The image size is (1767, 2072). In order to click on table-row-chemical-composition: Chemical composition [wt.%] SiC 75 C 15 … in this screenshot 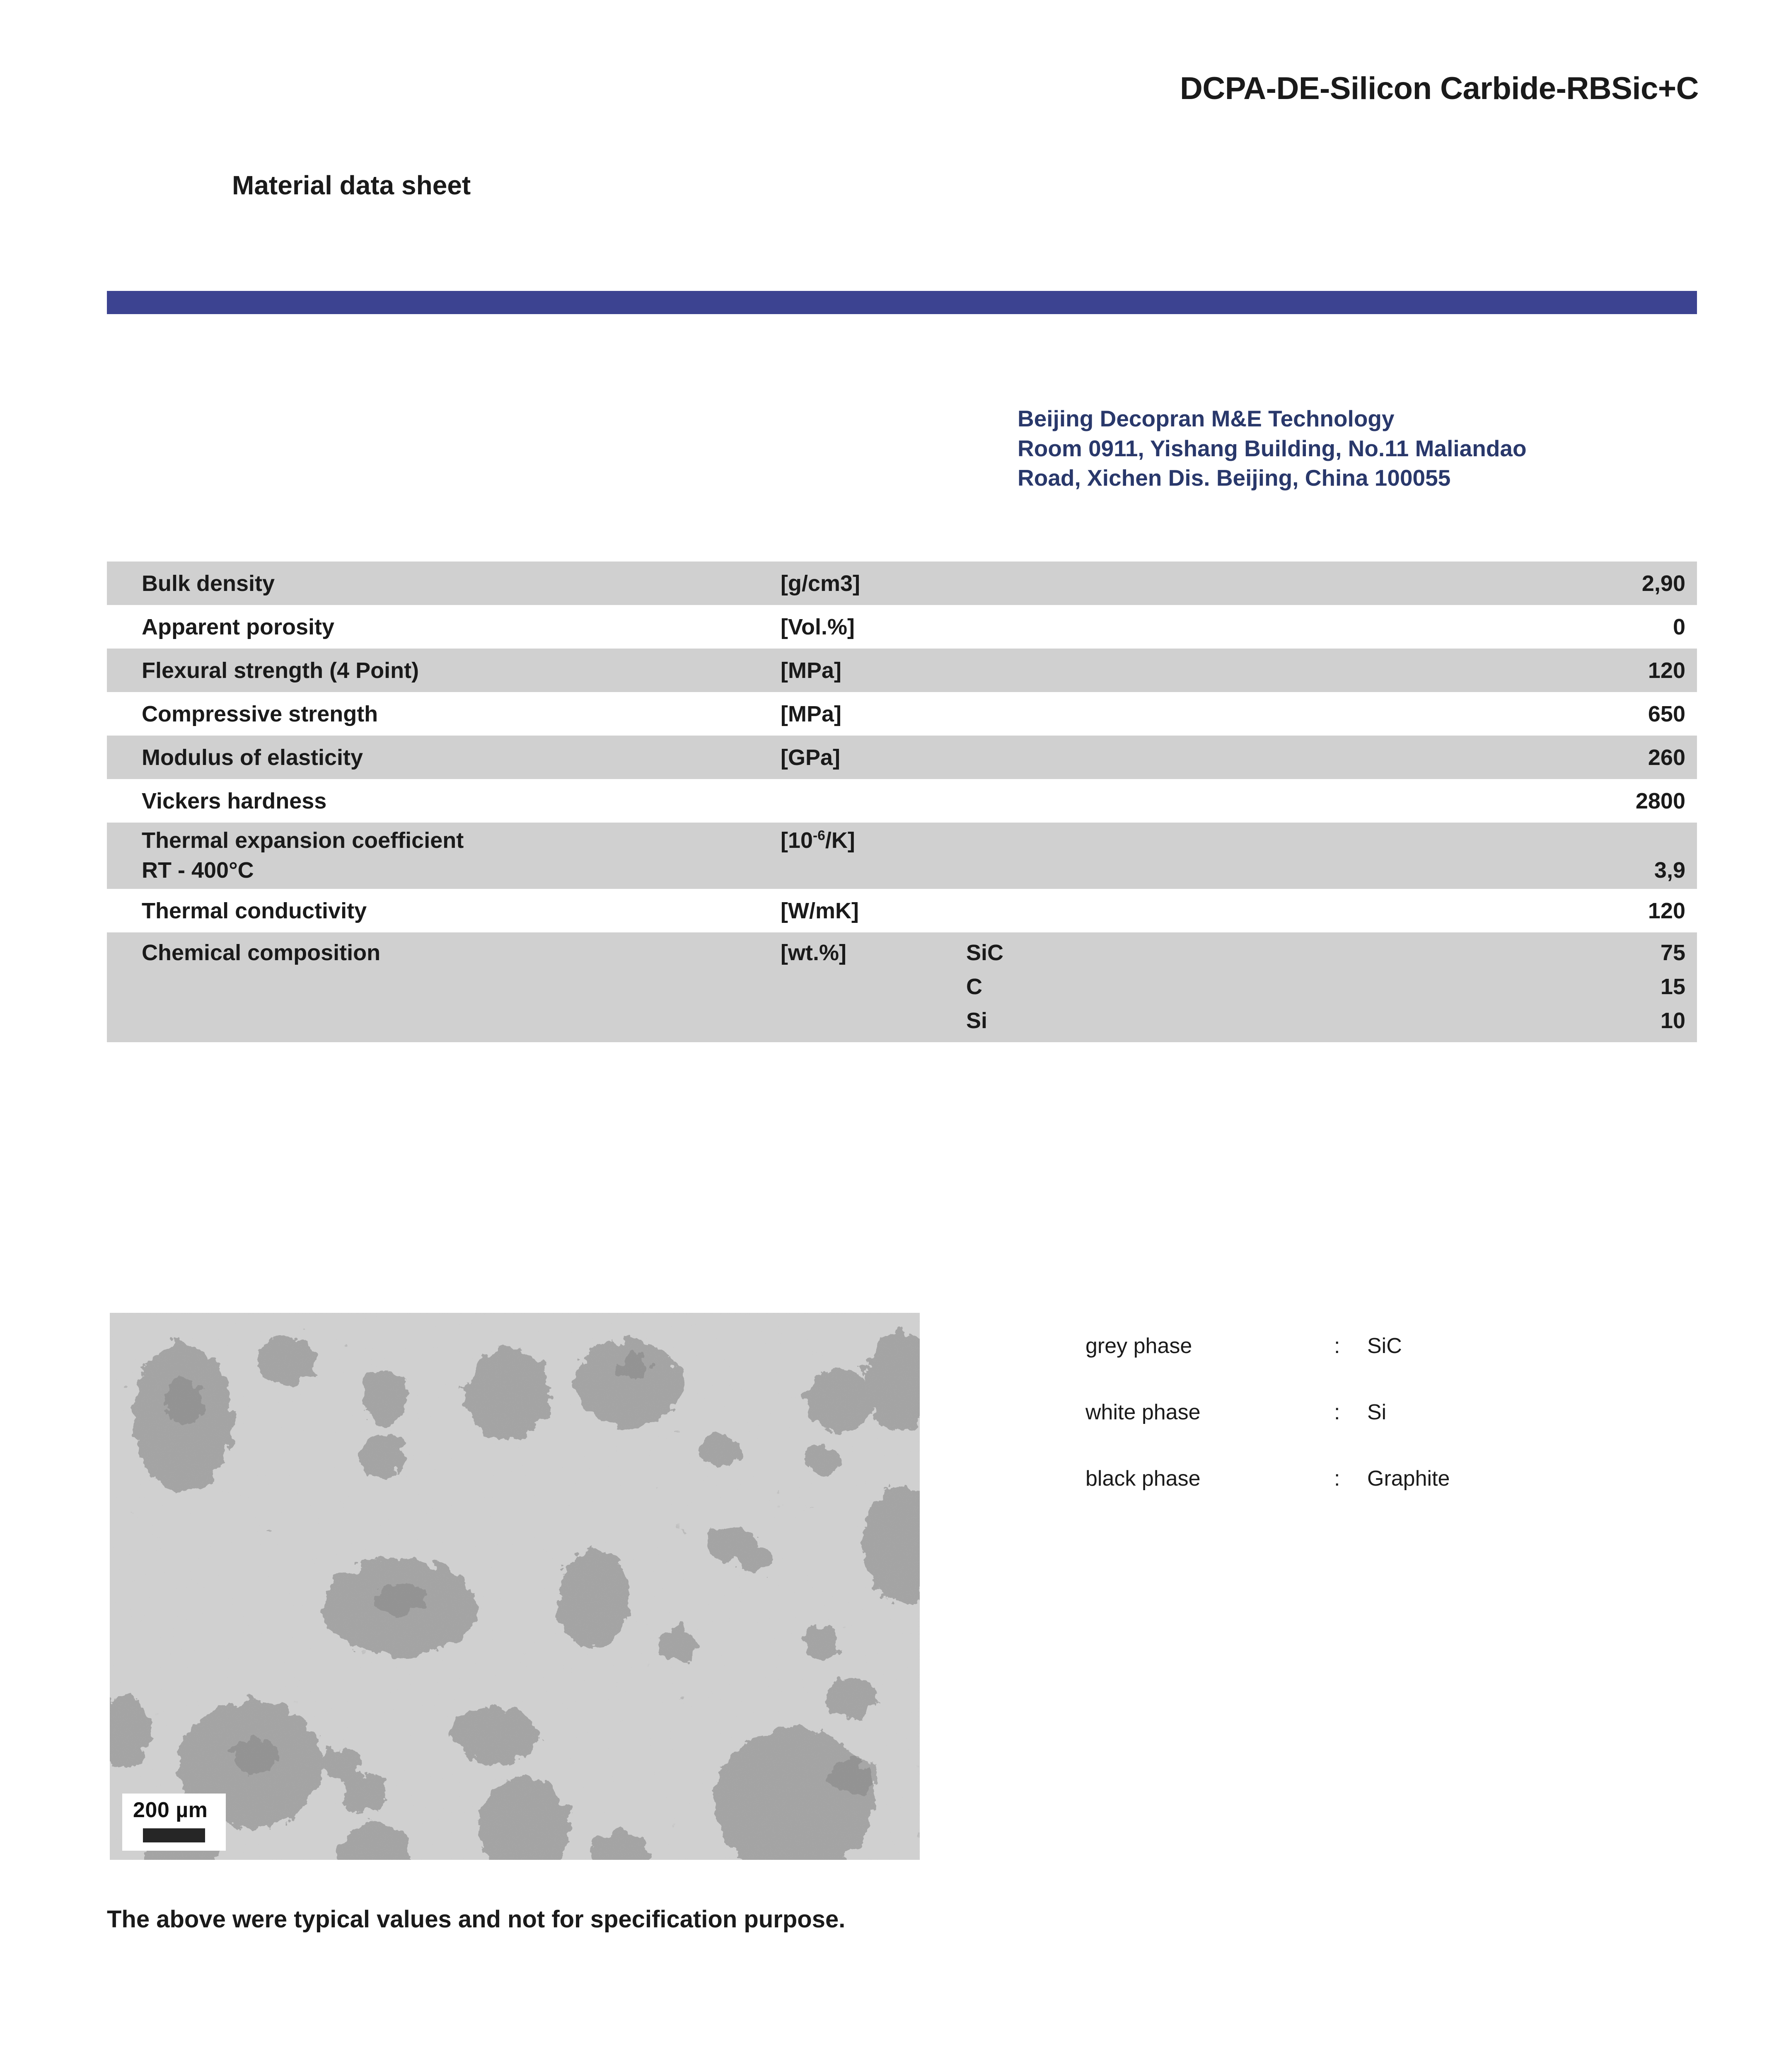, I will do `click(902, 987)`.